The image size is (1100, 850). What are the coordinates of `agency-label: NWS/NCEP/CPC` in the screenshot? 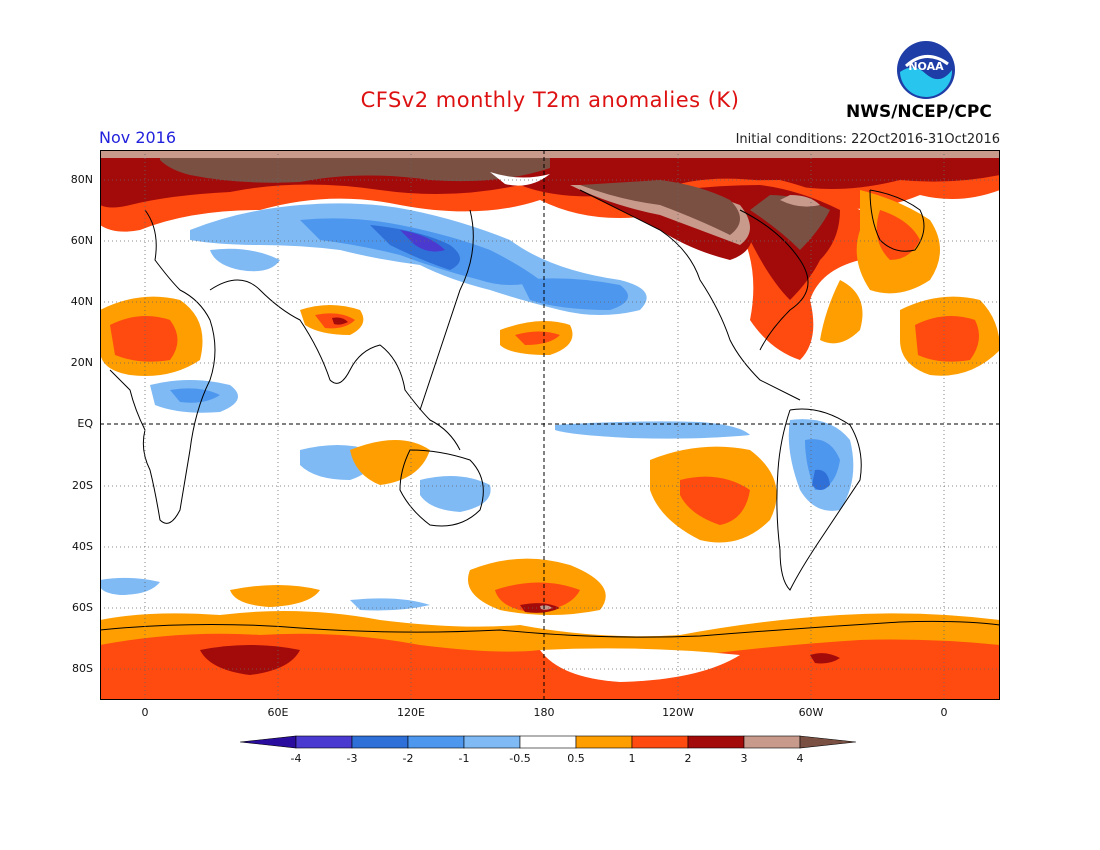 It's located at (919, 112).